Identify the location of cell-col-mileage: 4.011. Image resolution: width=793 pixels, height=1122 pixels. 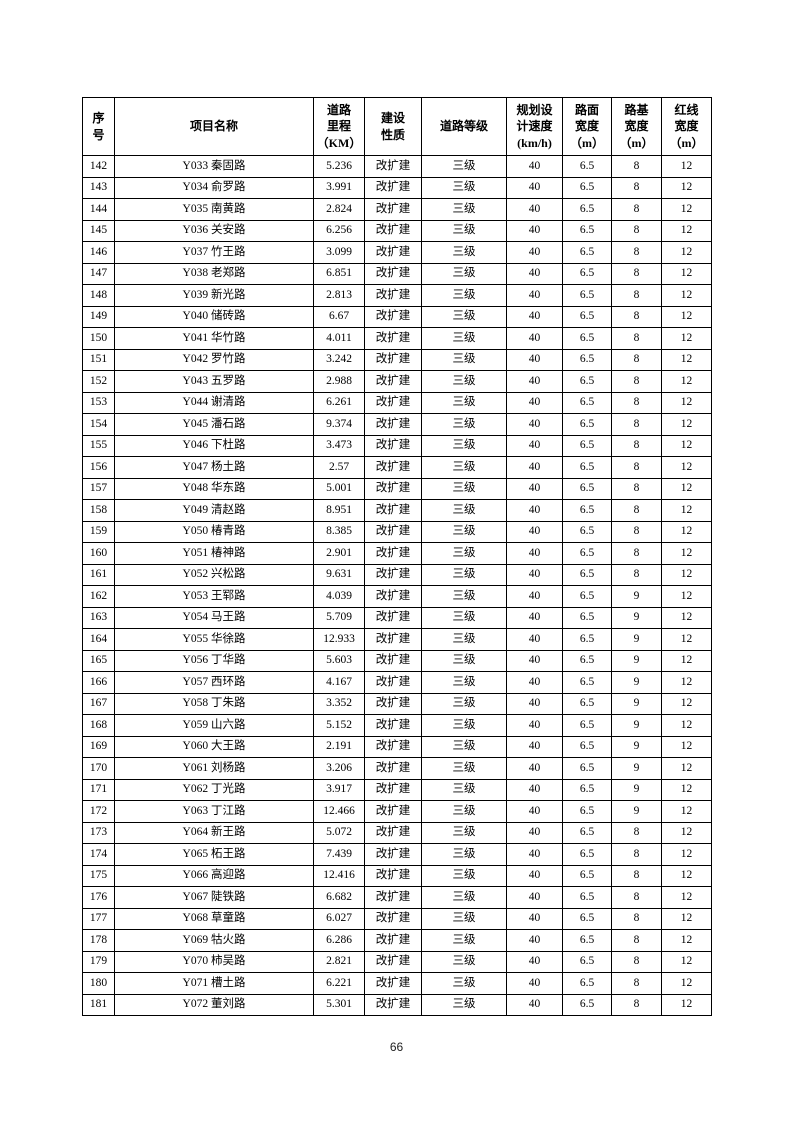
(339, 338).